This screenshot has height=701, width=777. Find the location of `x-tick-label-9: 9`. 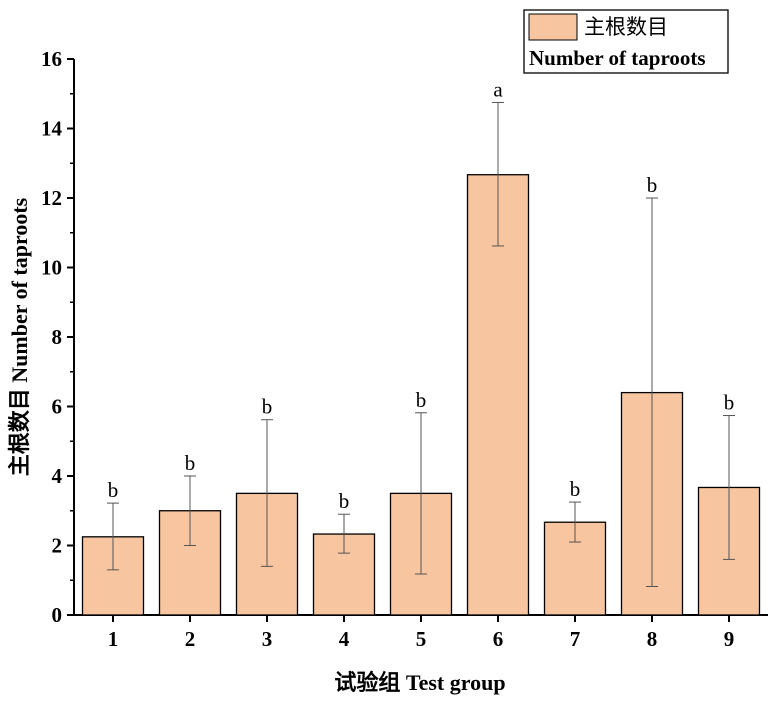

x-tick-label-9: 9 is located at coordinates (729, 639).